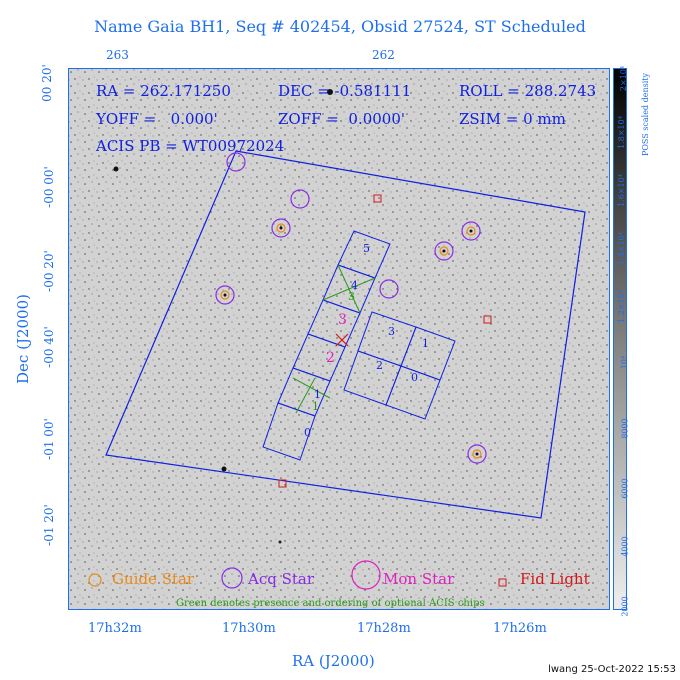  What do you see at coordinates (48, 347) in the screenshot?
I see `dec-tick-label: -00 40'` at bounding box center [48, 347].